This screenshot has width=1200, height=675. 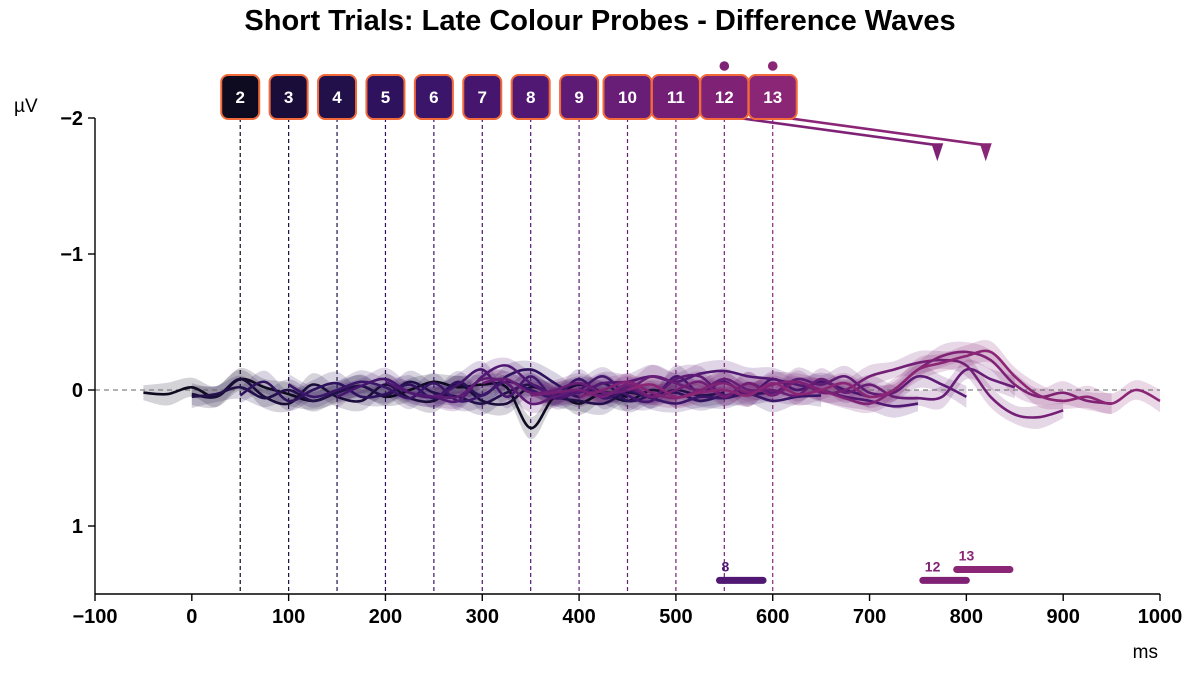 I want to click on probe-marker-label-11: 11, so click(x=676, y=97).